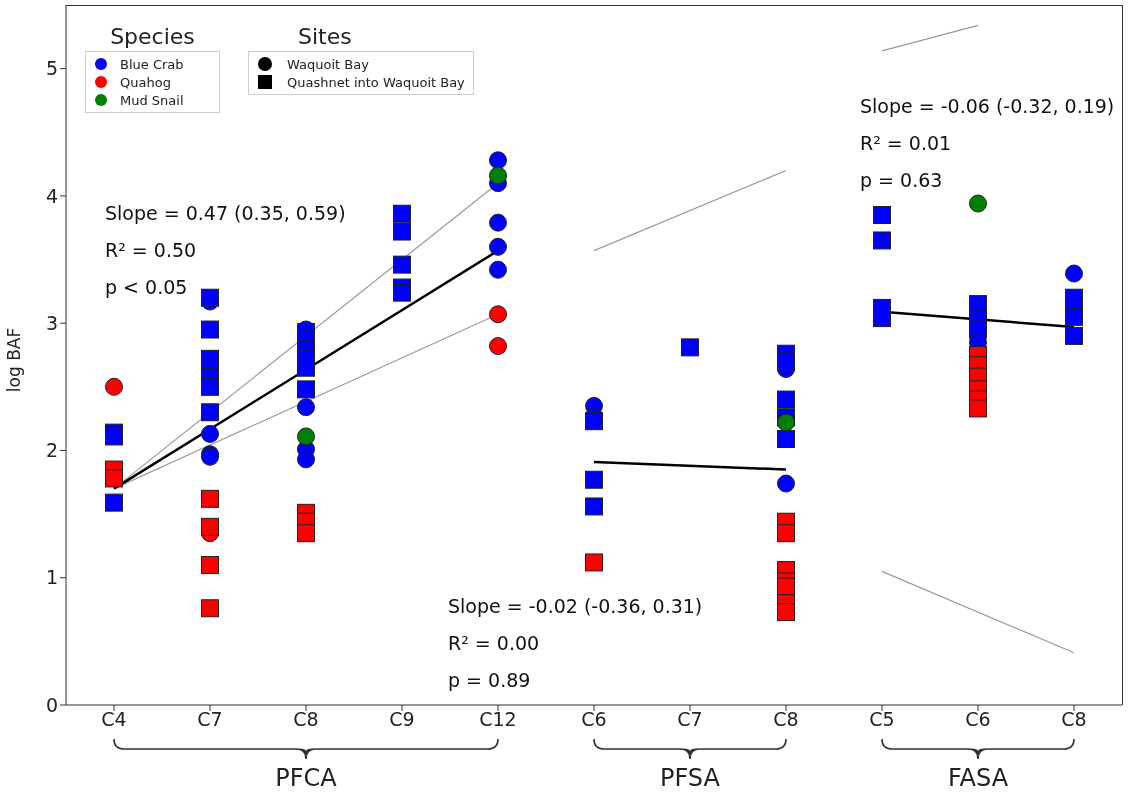 This screenshot has width=1139, height=799. What do you see at coordinates (494, 643) in the screenshot?
I see `annotation: R² = 0.00` at bounding box center [494, 643].